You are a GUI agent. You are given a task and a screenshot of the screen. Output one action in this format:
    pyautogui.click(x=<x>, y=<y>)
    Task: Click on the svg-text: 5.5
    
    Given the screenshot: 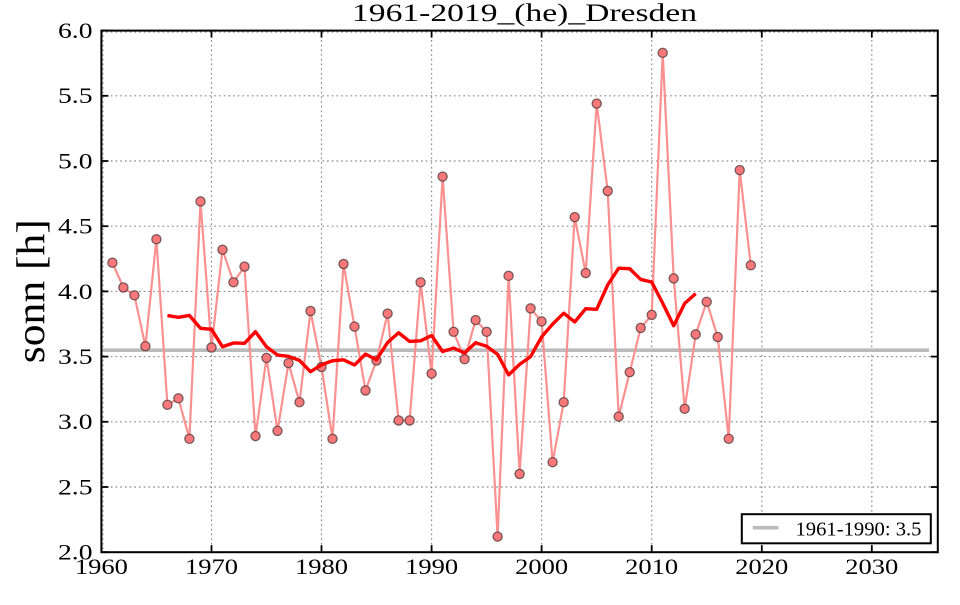 What is the action you would take?
    pyautogui.click(x=75, y=95)
    